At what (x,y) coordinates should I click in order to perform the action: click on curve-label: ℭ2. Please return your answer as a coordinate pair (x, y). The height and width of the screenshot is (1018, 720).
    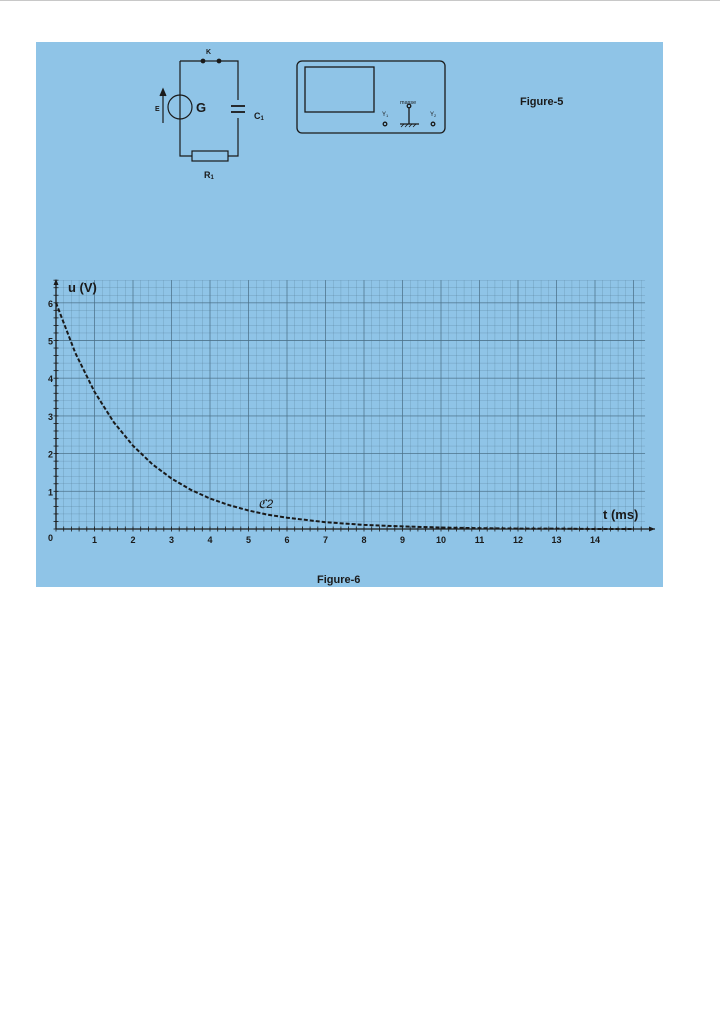
    Looking at the image, I should click on (265, 504).